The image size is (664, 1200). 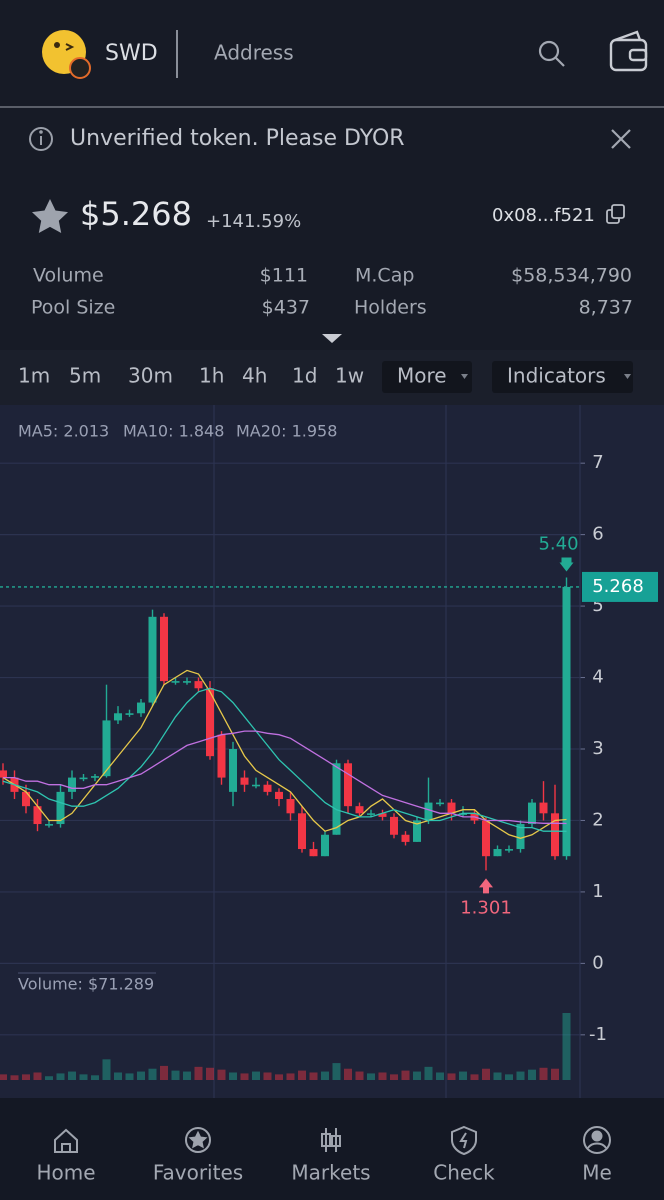 I want to click on home-icon, so click(x=66, y=1140).